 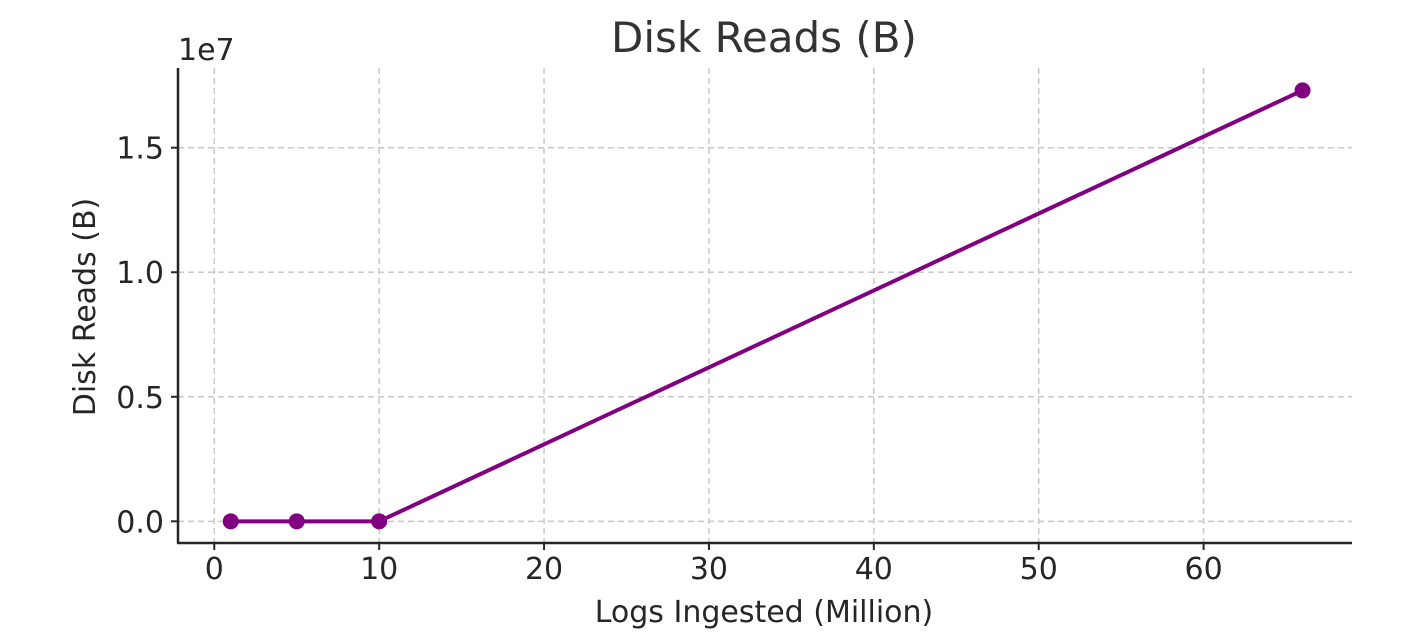 What do you see at coordinates (764, 612) in the screenshot?
I see `x-axis-label: Logs Ingested (Million)` at bounding box center [764, 612].